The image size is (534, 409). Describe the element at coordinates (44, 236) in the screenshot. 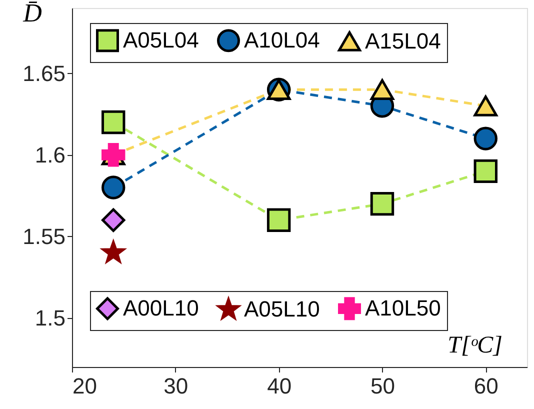

I see `y-tick-label: 1.55` at that location.